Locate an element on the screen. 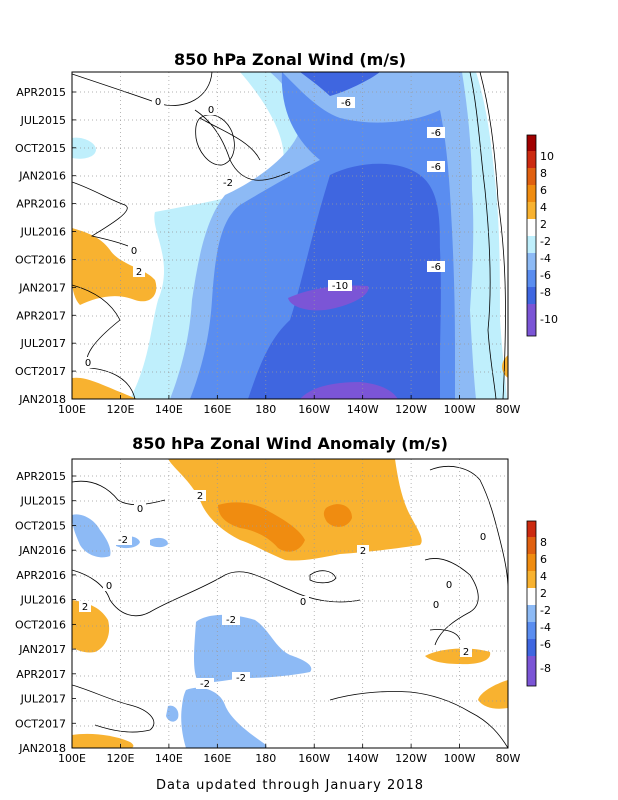 This screenshot has height=800, width=618. panel2-band-neg2-center is located at coordinates (253, 648).